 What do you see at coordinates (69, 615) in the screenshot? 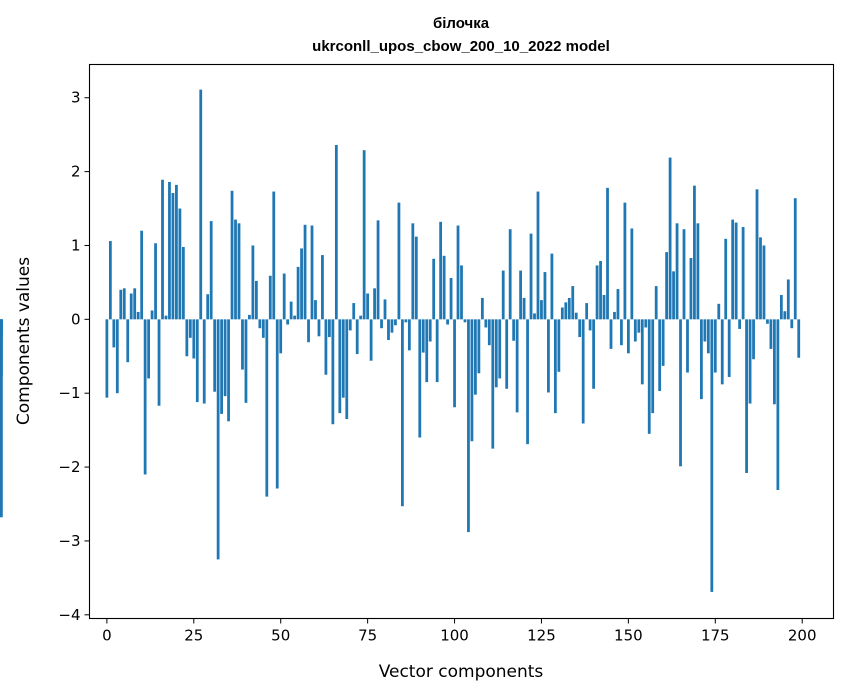
I see `y-tick-label: −4` at bounding box center [69, 615].